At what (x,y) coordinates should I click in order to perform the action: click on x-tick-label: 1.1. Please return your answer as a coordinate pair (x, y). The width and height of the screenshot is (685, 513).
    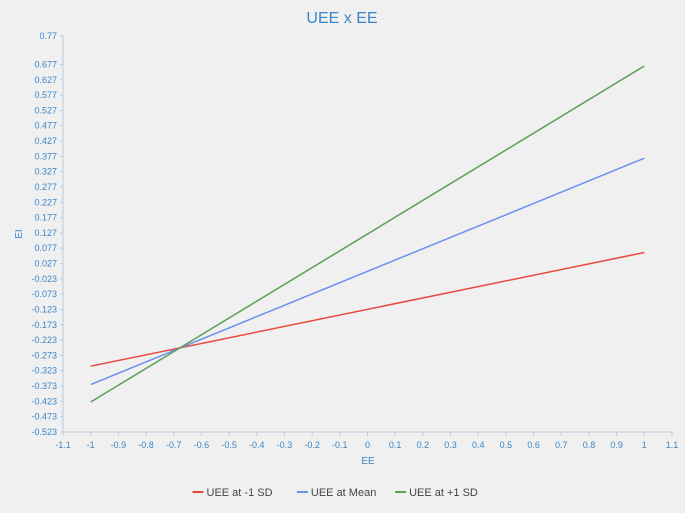
    Looking at the image, I should click on (672, 445).